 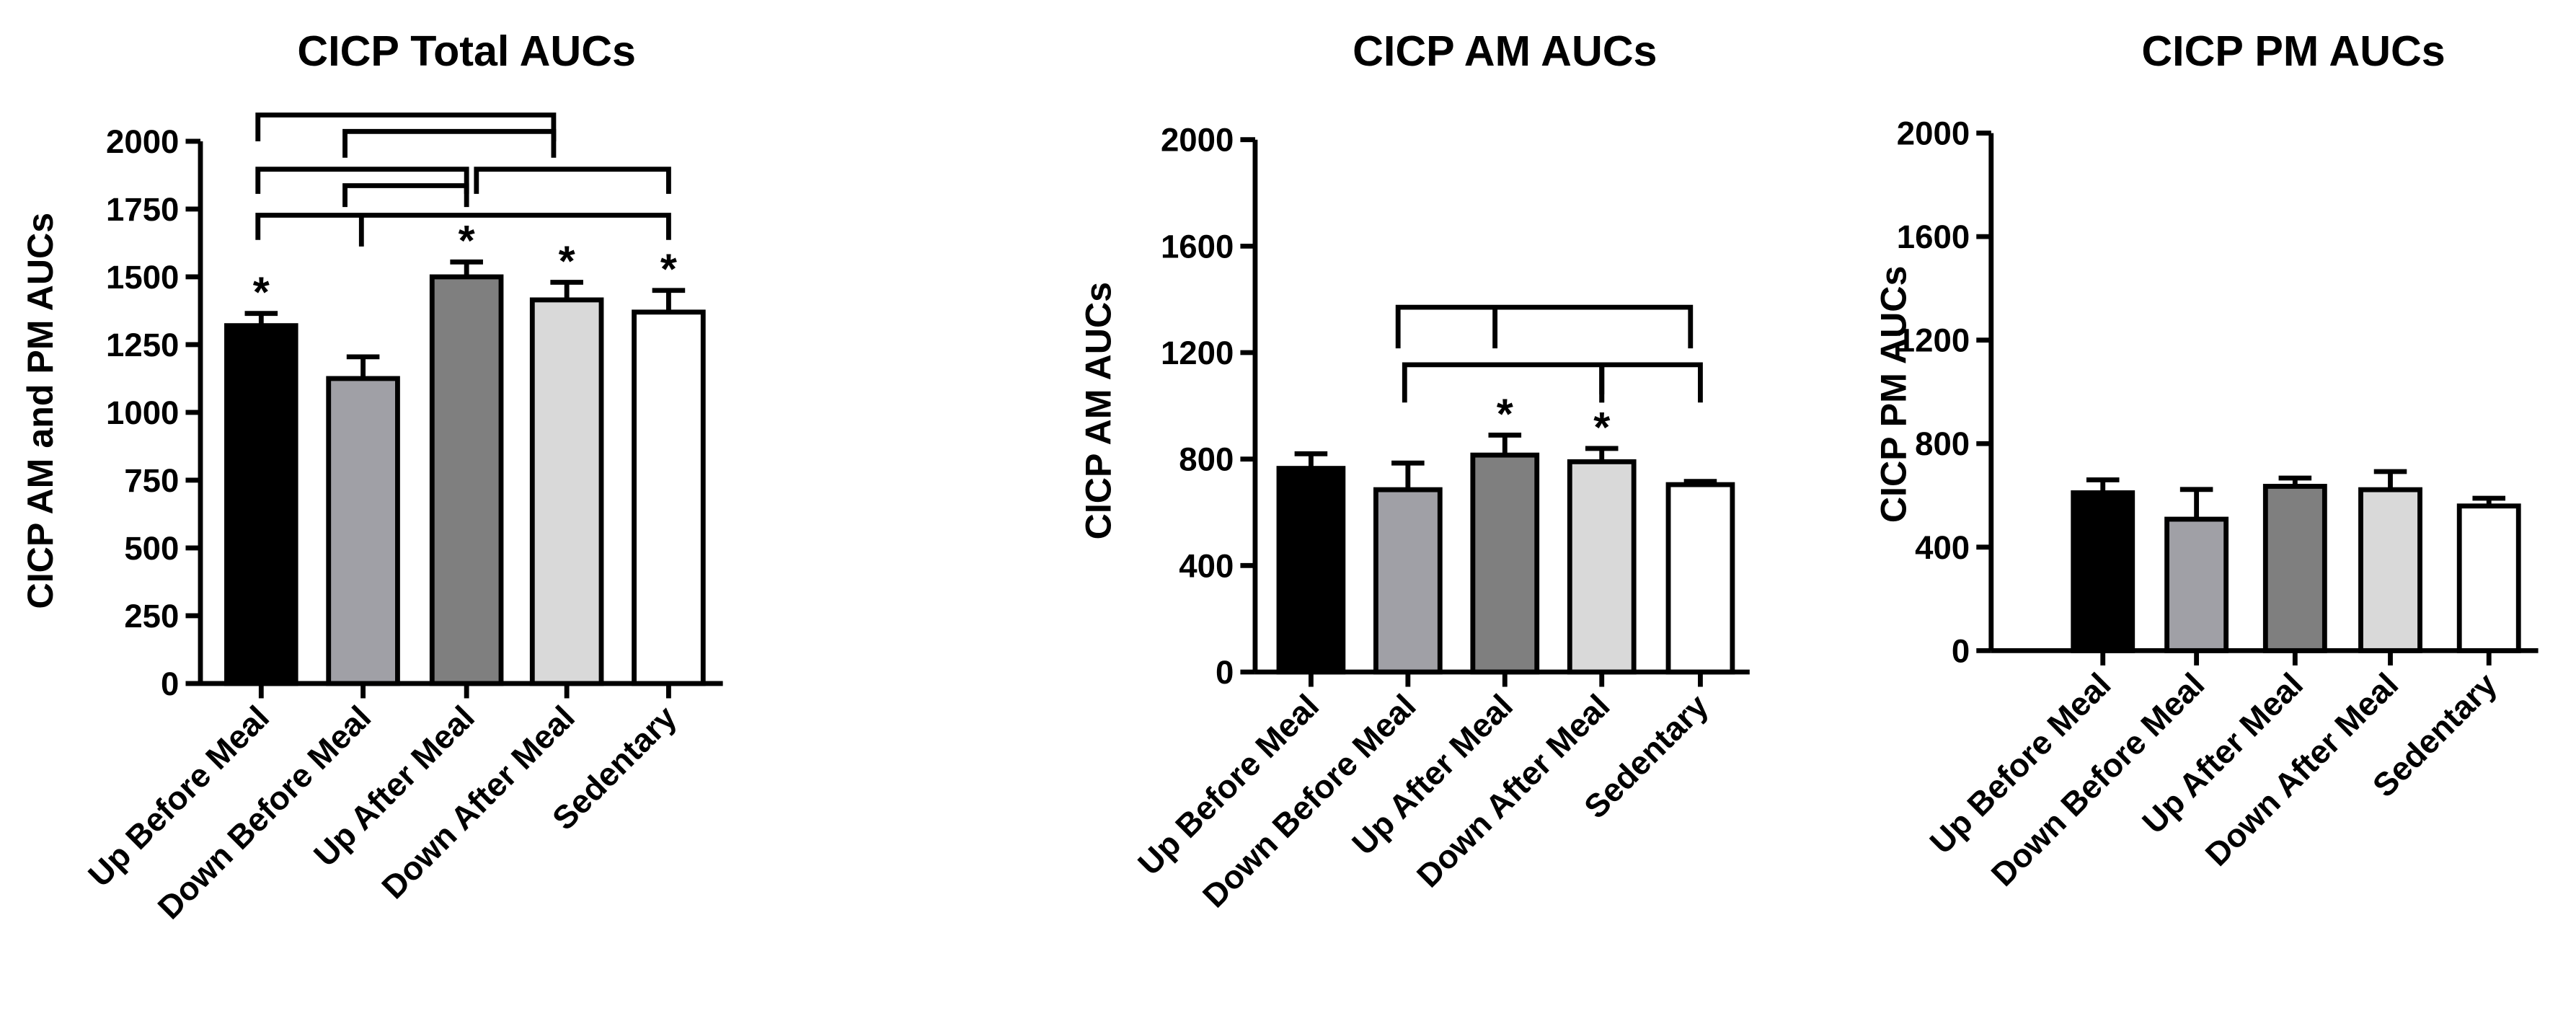 What do you see at coordinates (478, 802) in the screenshot?
I see `x-tick-label: Down After Meal` at bounding box center [478, 802].